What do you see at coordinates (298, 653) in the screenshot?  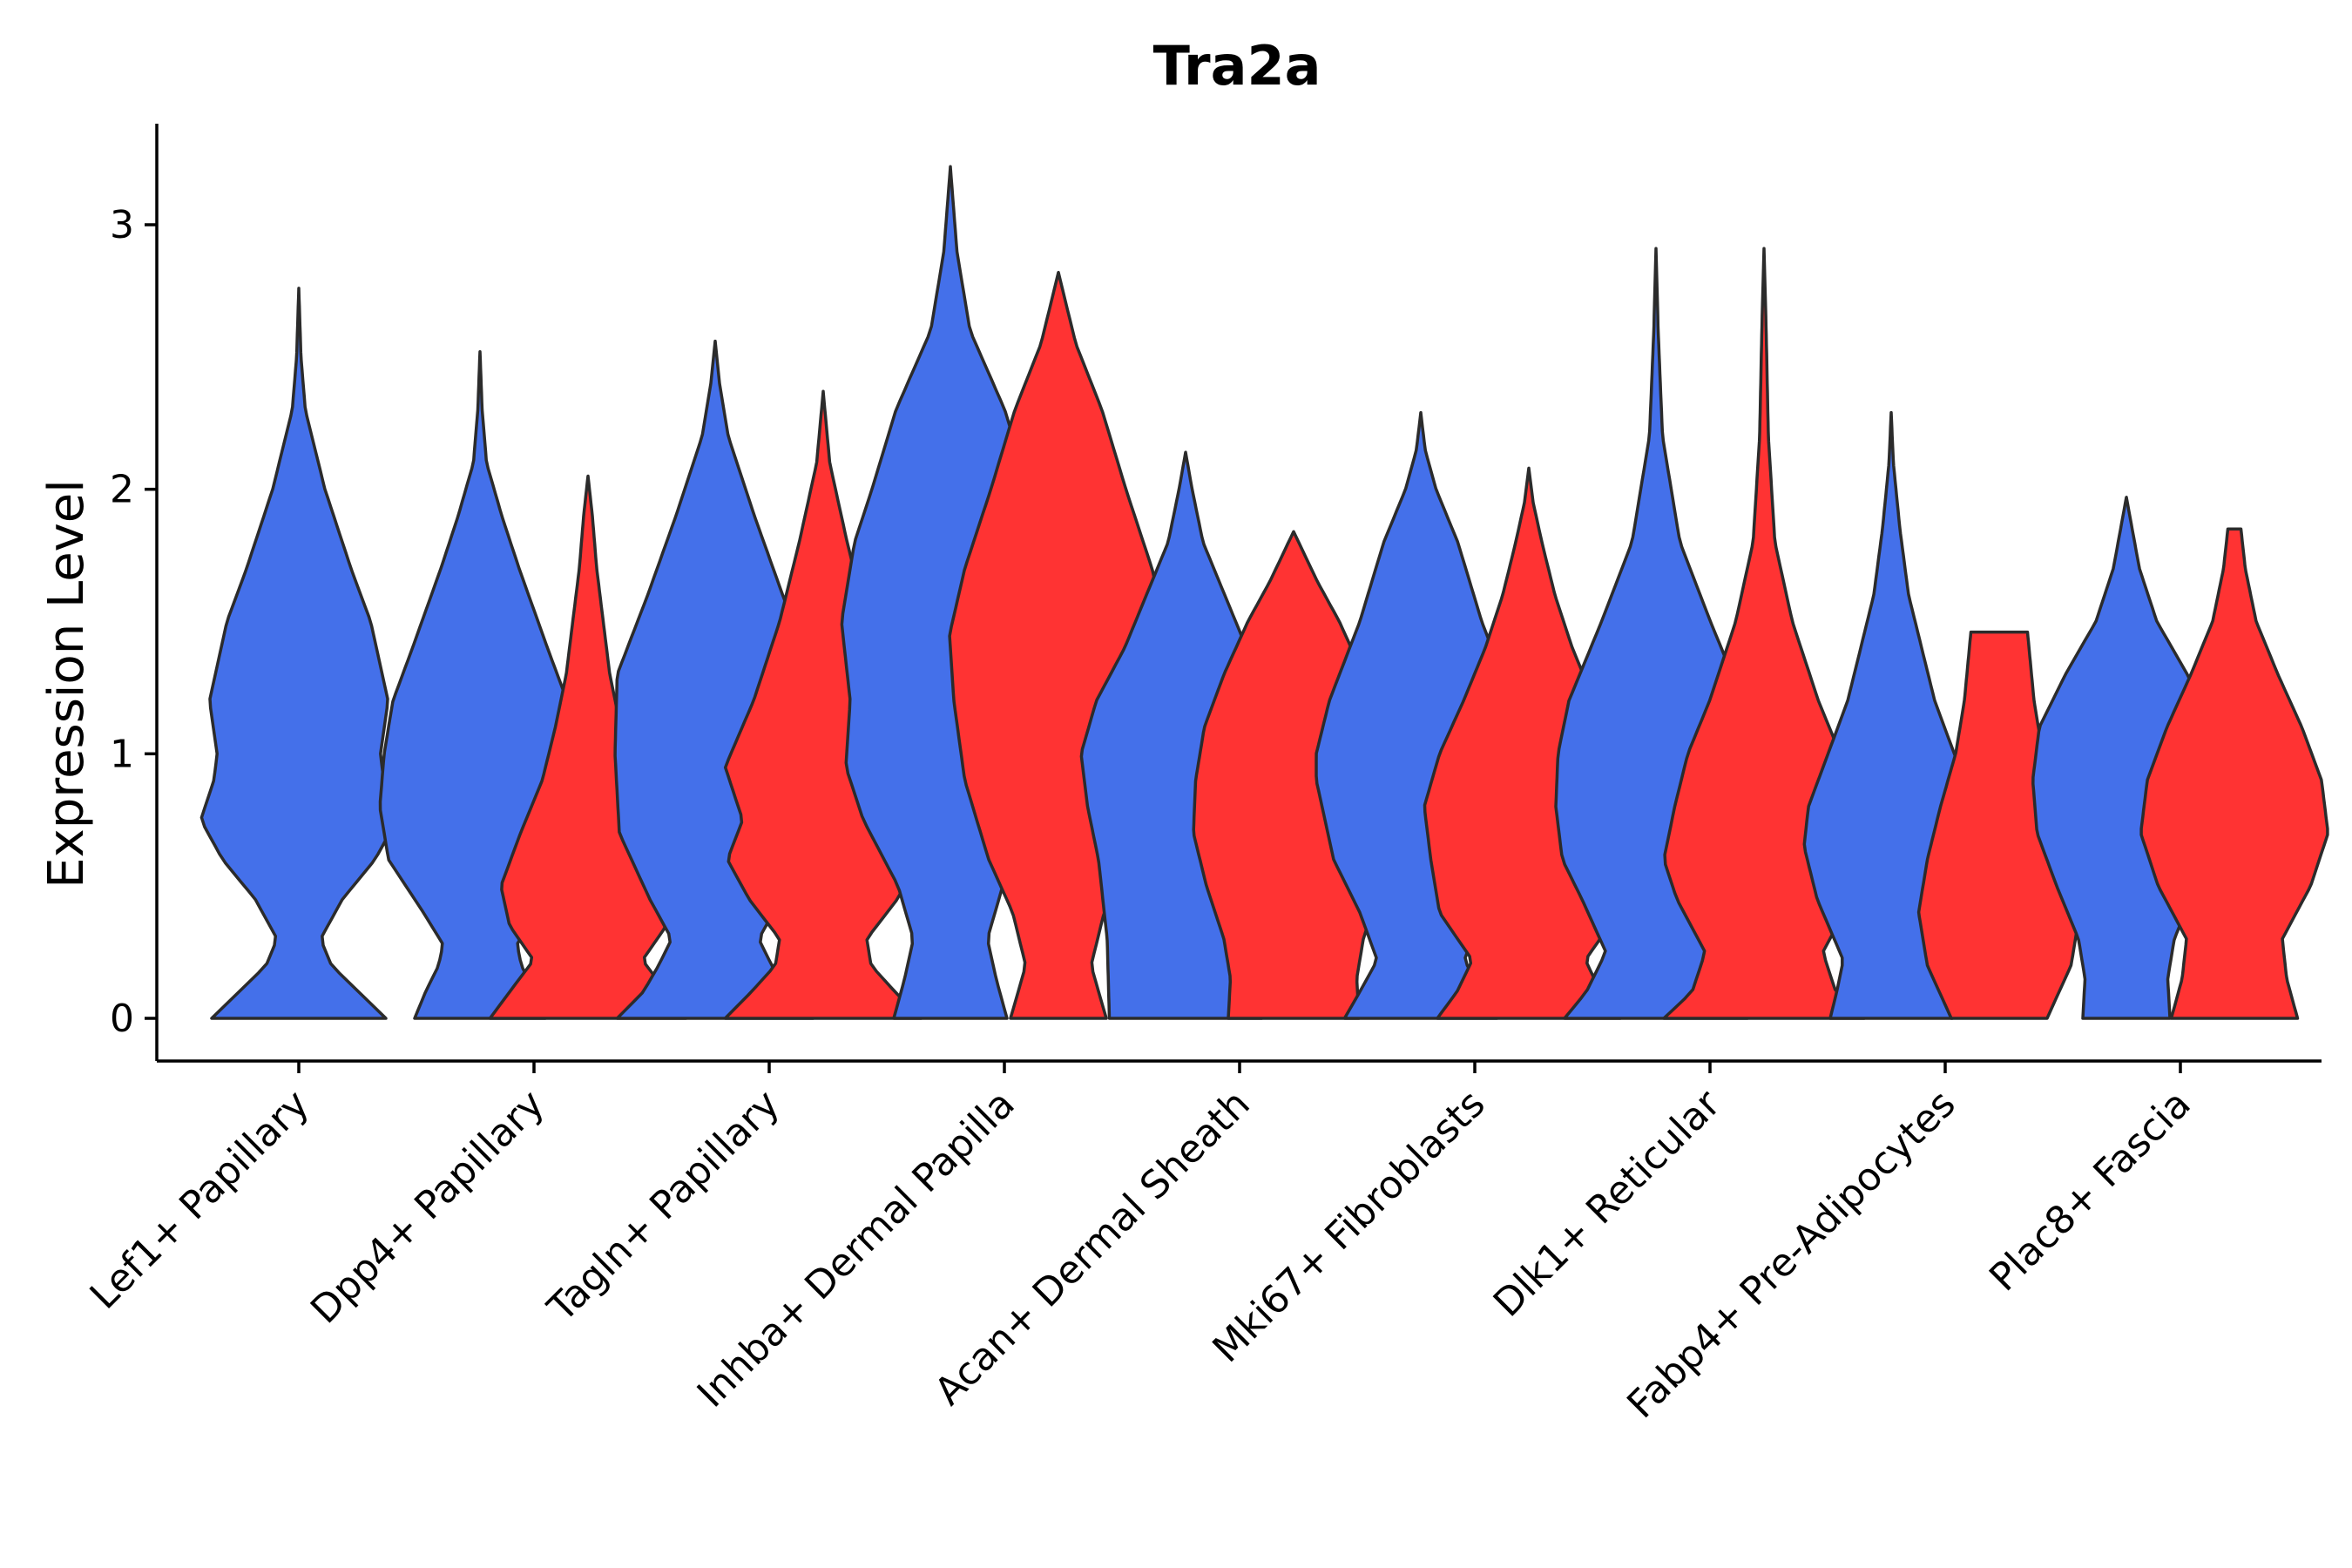 I see `violin-lef1-papillary-group-a` at bounding box center [298, 653].